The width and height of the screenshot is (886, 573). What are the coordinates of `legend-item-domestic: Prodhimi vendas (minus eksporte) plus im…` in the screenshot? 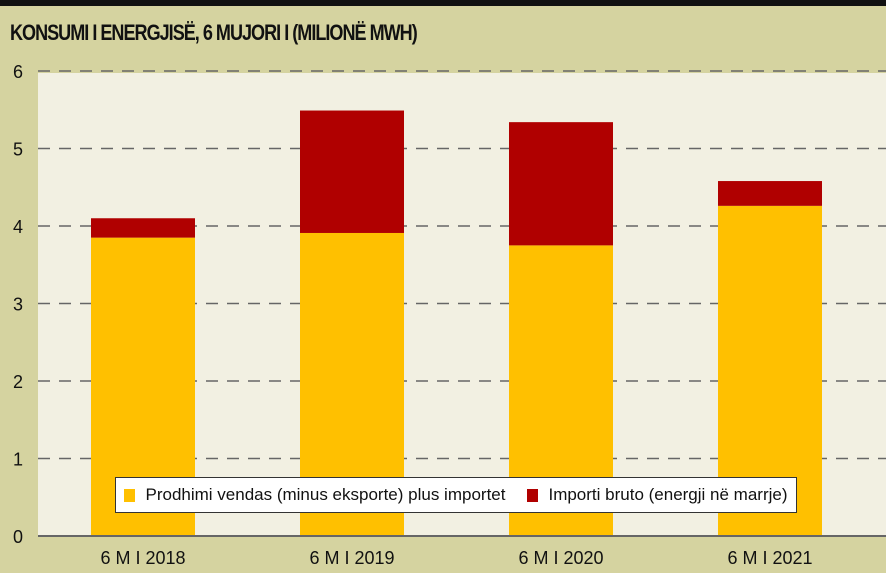 It's located at (314, 495).